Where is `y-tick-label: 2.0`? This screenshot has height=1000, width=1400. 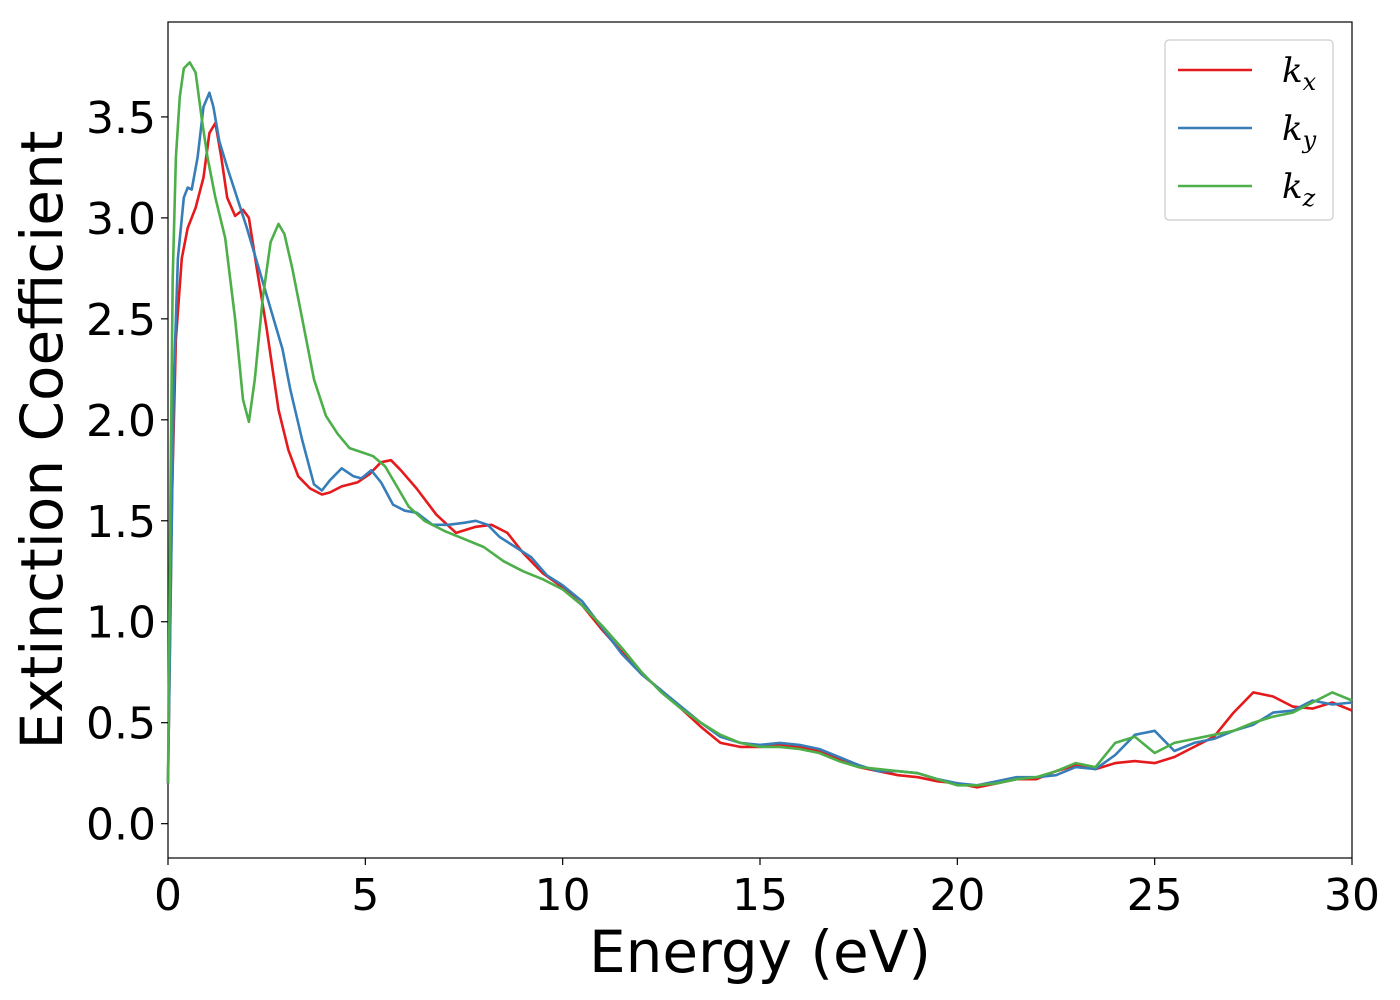
y-tick-label: 2.0 is located at coordinates (121, 421).